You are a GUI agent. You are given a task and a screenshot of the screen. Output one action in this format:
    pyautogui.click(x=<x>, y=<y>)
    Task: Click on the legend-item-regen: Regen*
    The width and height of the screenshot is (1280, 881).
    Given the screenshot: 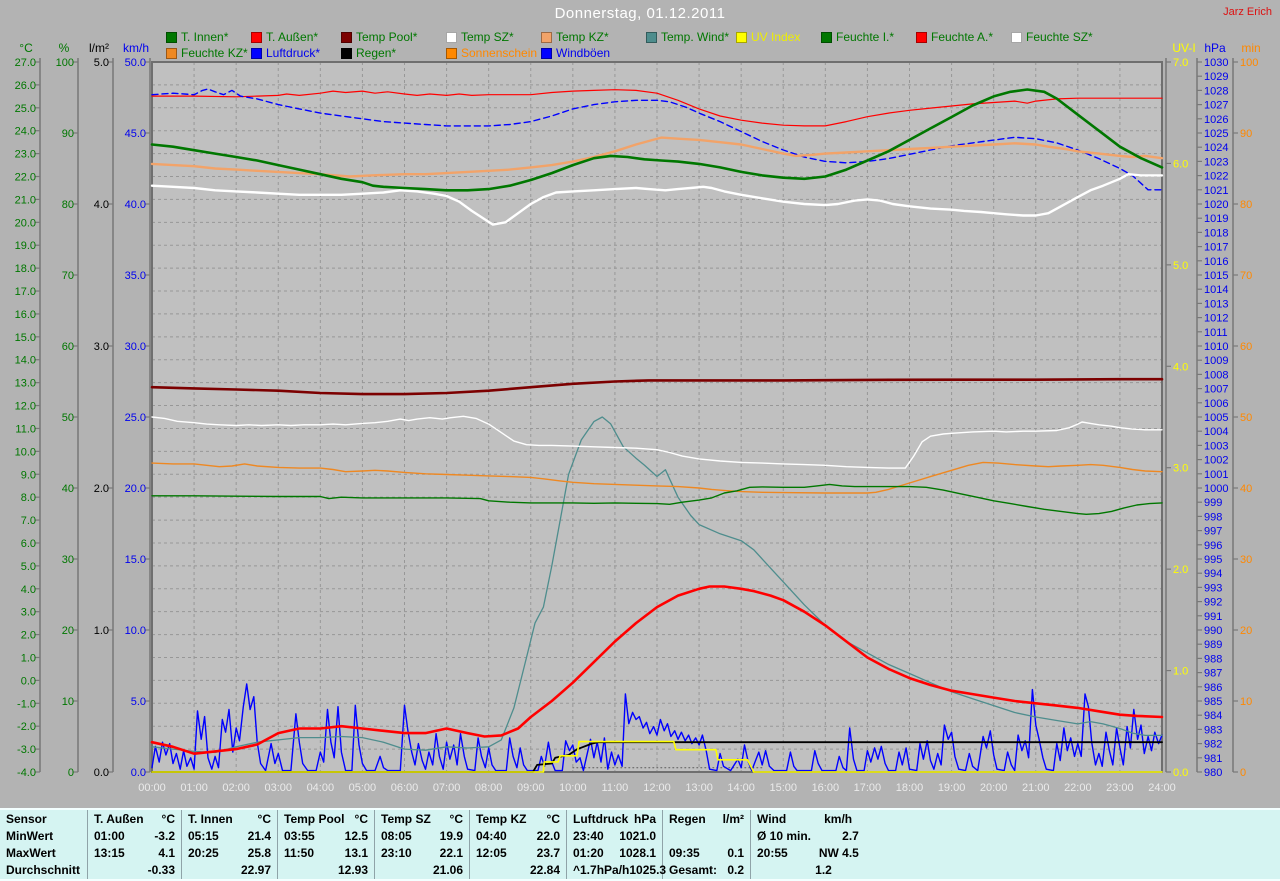 What is the action you would take?
    pyautogui.click(x=393, y=53)
    